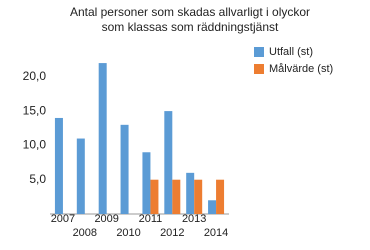 The width and height of the screenshot is (370, 250). What do you see at coordinates (190, 27) in the screenshot?
I see `chart-title: som klassas som räddningstjänst` at bounding box center [190, 27].